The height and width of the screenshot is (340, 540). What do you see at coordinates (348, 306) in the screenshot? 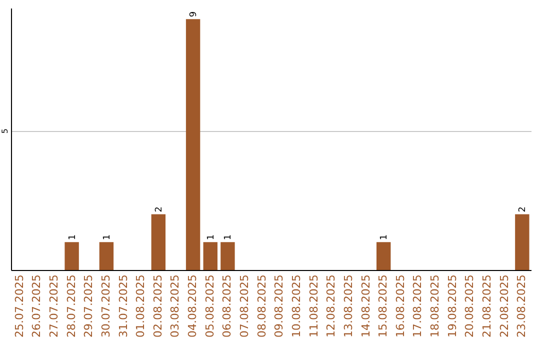
I see `x-tick-label: 13.08.2025` at bounding box center [348, 306].